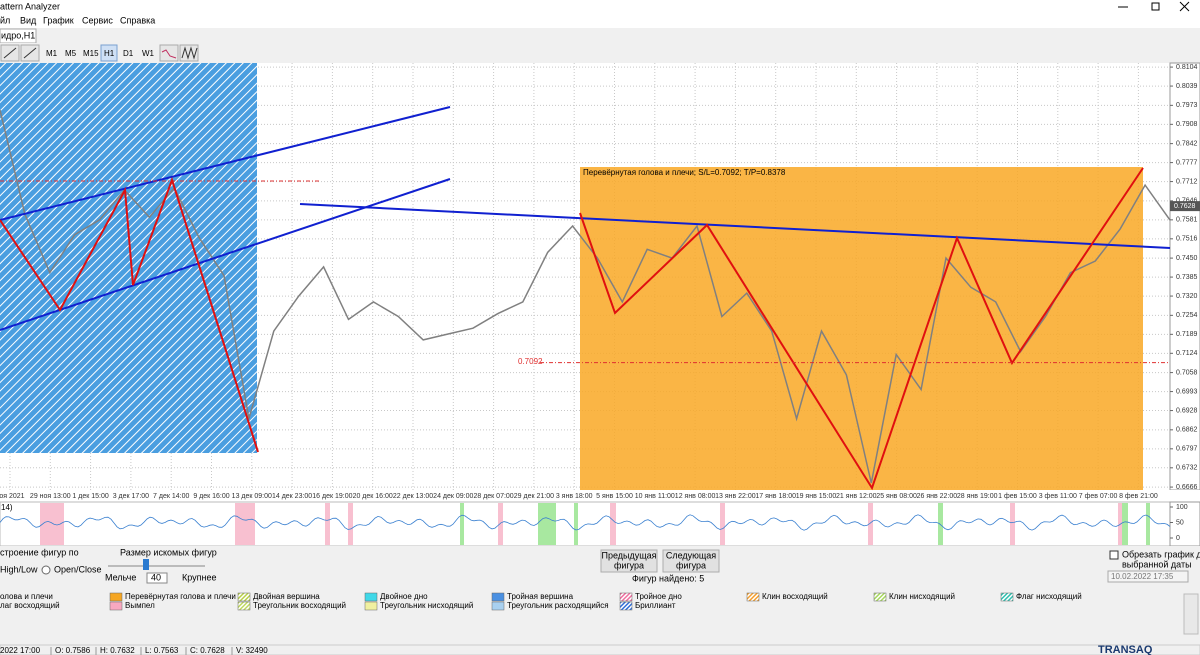  Describe the element at coordinates (614, 496) in the screenshot. I see `x-tick-label: 5 янв 15:00` at that location.